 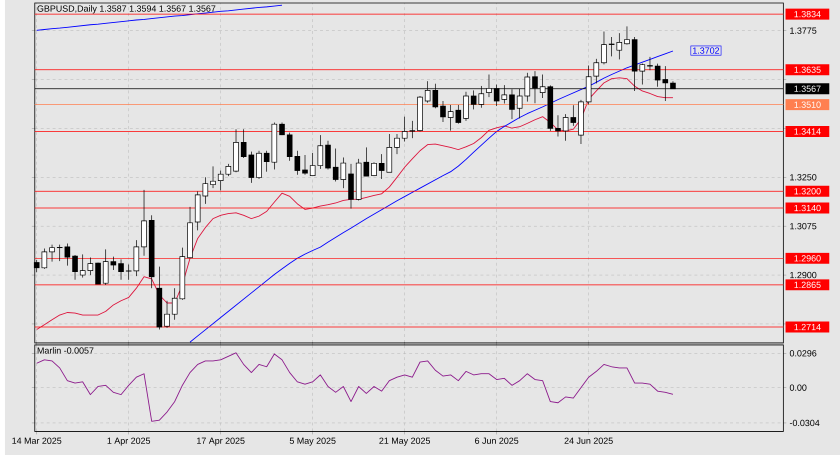 What do you see at coordinates (37, 440) in the screenshot?
I see `x-tick-label: 14 Mar 2025` at bounding box center [37, 440].